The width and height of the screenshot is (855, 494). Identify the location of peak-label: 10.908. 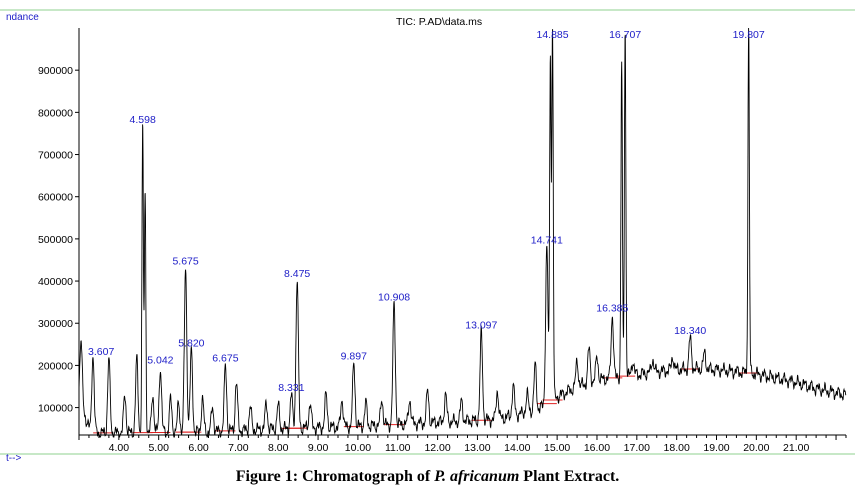
(394, 297).